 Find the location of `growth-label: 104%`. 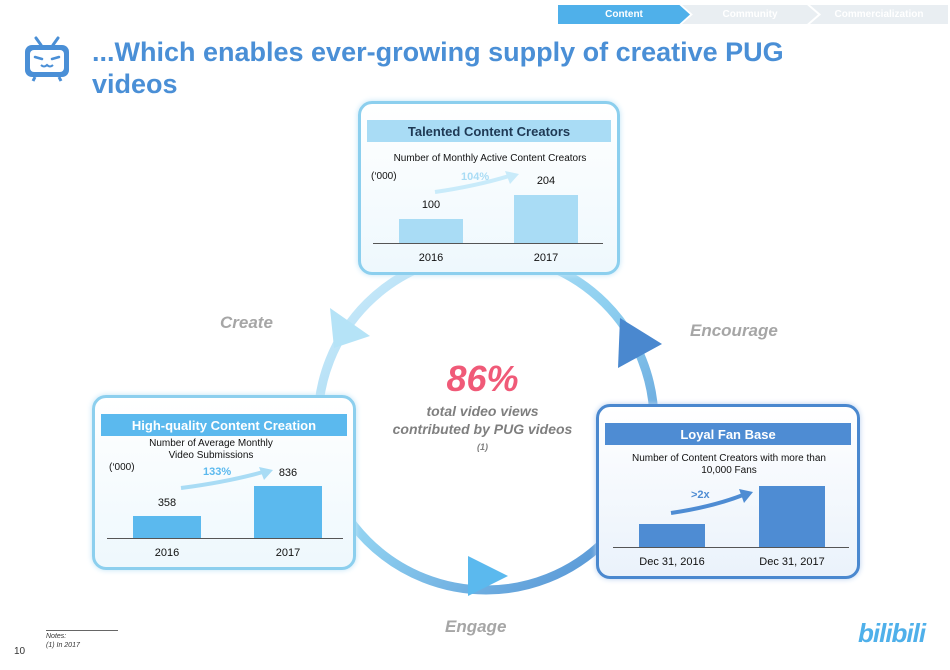

growth-label: 104% is located at coordinates (475, 177).